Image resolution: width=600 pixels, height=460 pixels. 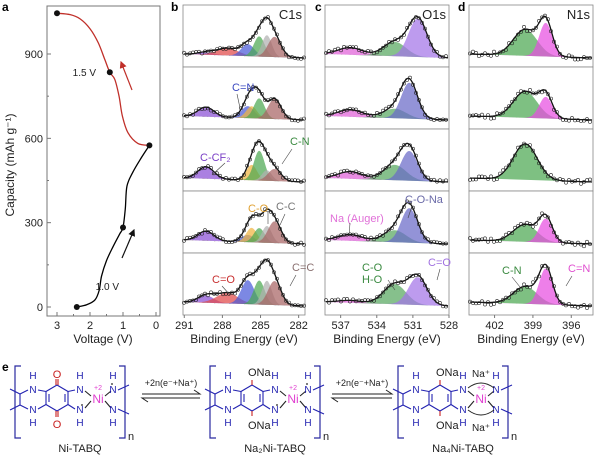 I want to click on fit-envelope, so click(x=387, y=162).